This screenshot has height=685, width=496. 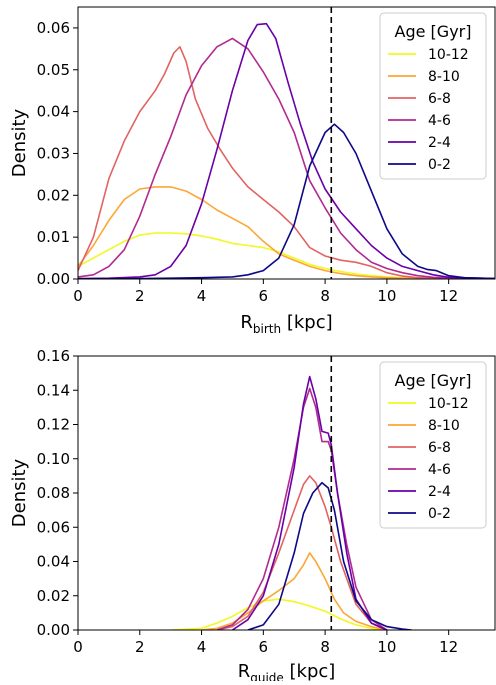 I want to click on y-tick-label: 0.10, so click(x=53, y=459).